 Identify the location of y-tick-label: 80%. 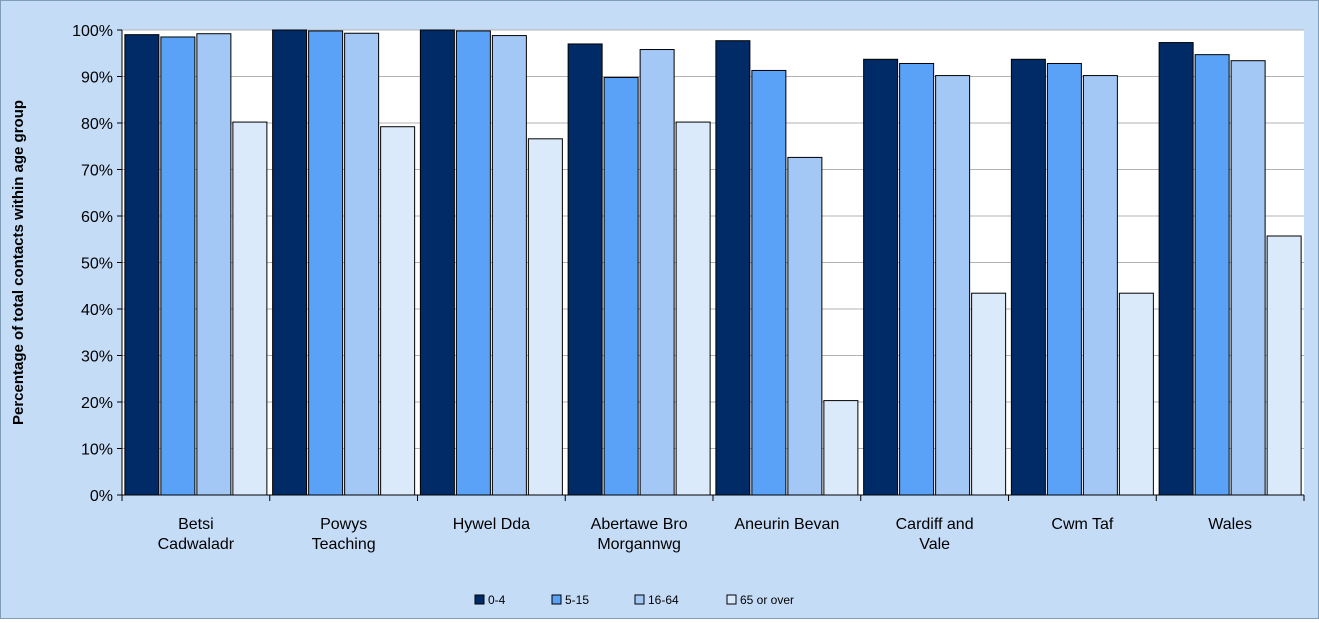
(97, 124).